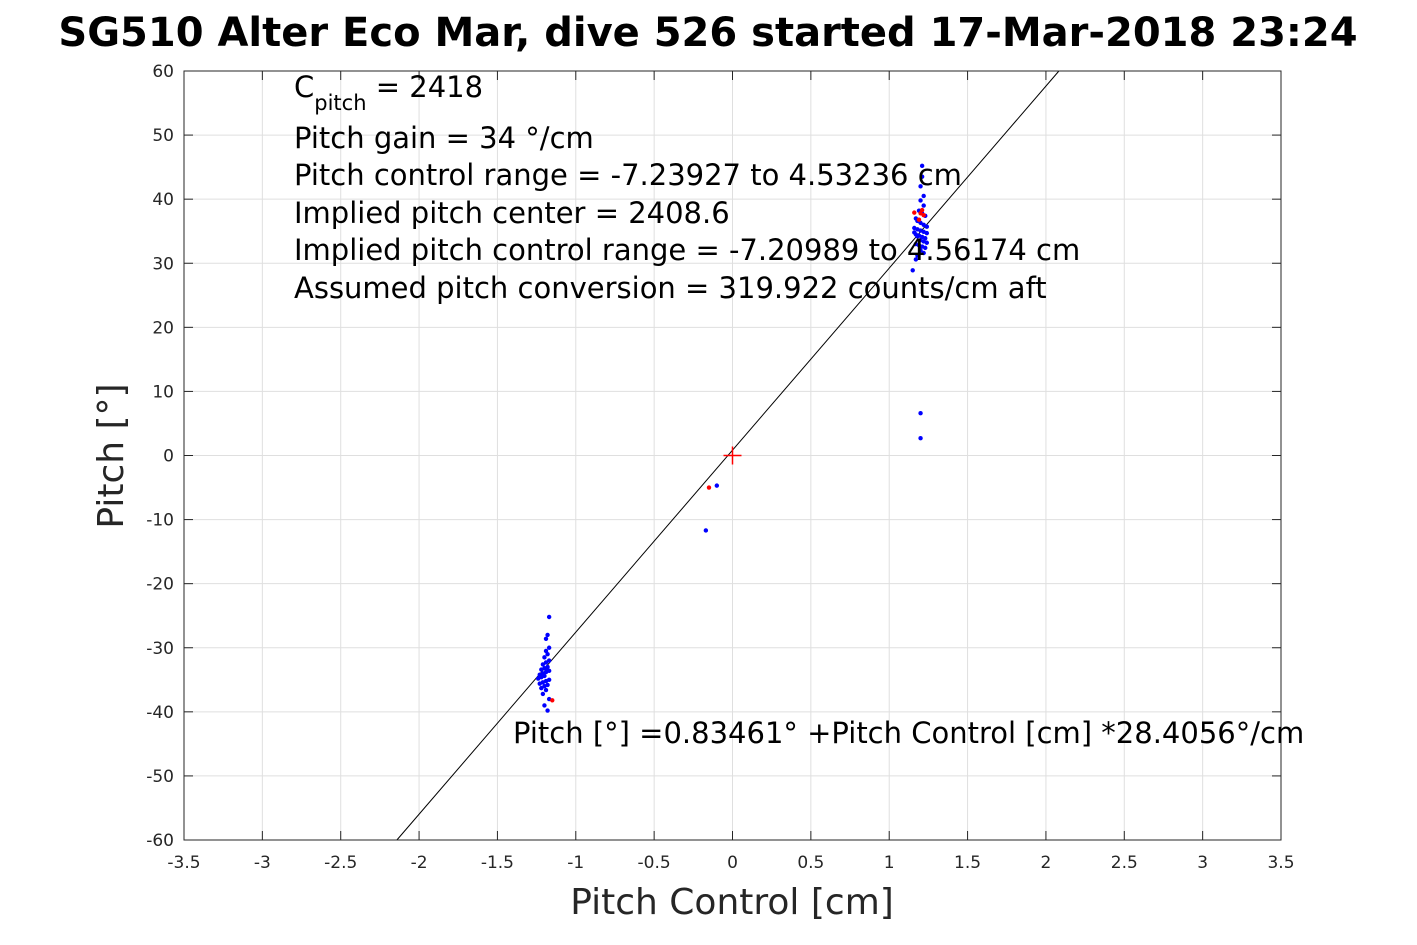  Describe the element at coordinates (163, 72) in the screenshot. I see `y-tick-label: 60` at that location.